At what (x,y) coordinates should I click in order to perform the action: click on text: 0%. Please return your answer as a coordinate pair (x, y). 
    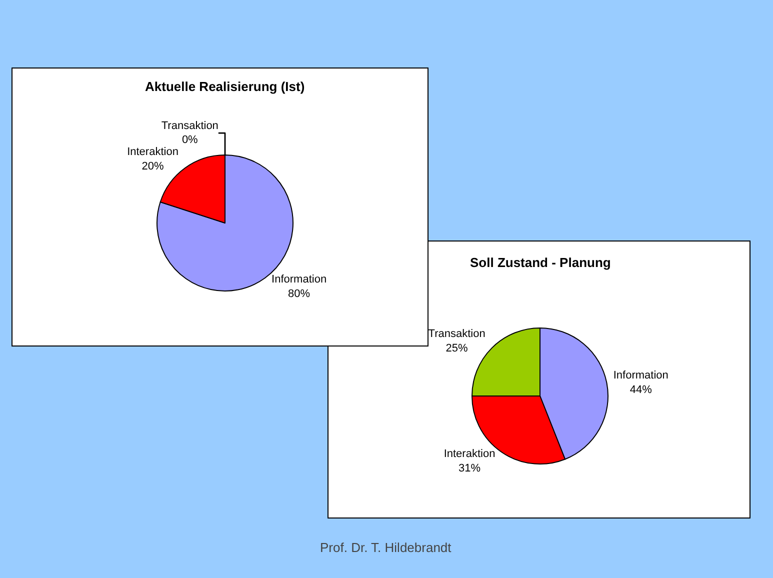
    Looking at the image, I should click on (190, 140).